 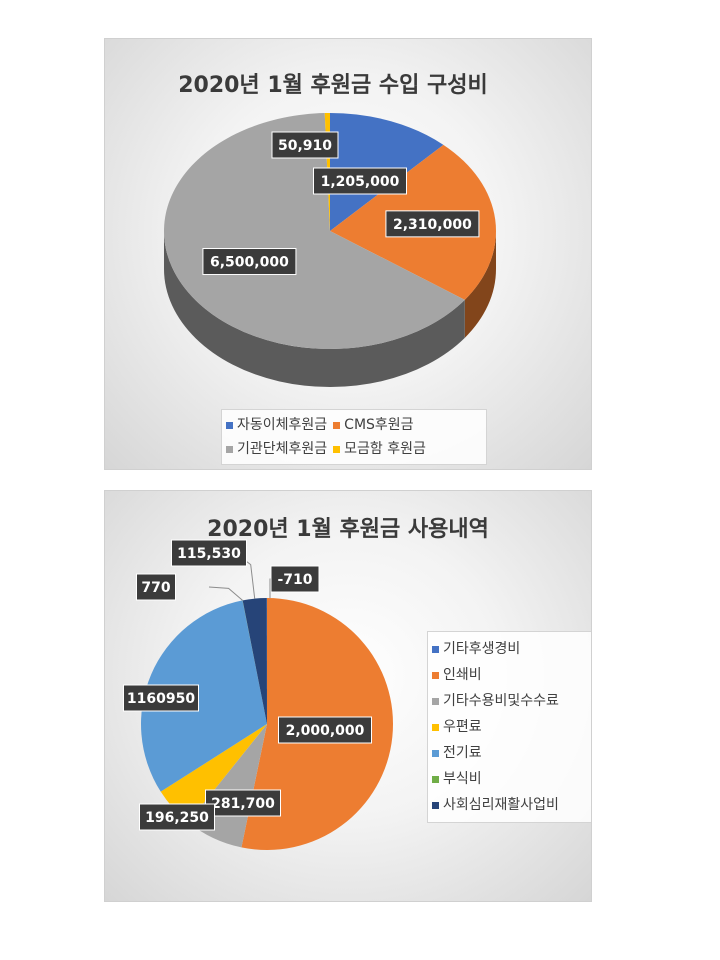 I want to click on legend-label: 인쇄비, so click(x=462, y=675).